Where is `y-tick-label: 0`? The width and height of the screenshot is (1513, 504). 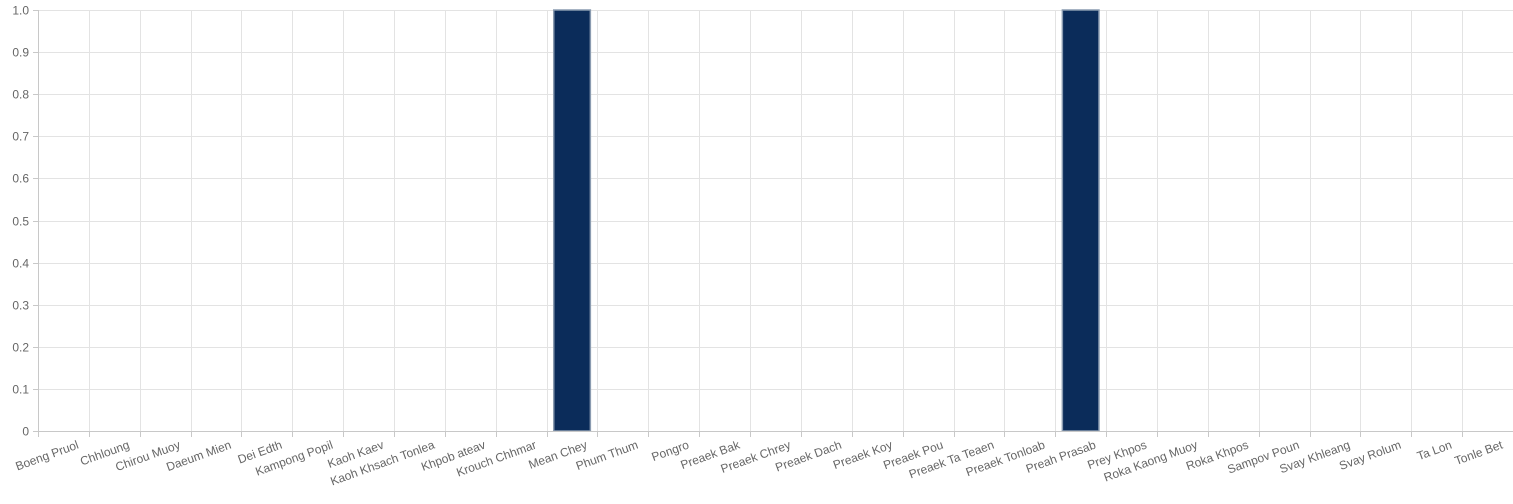
y-tick-label: 0 is located at coordinates (25, 432).